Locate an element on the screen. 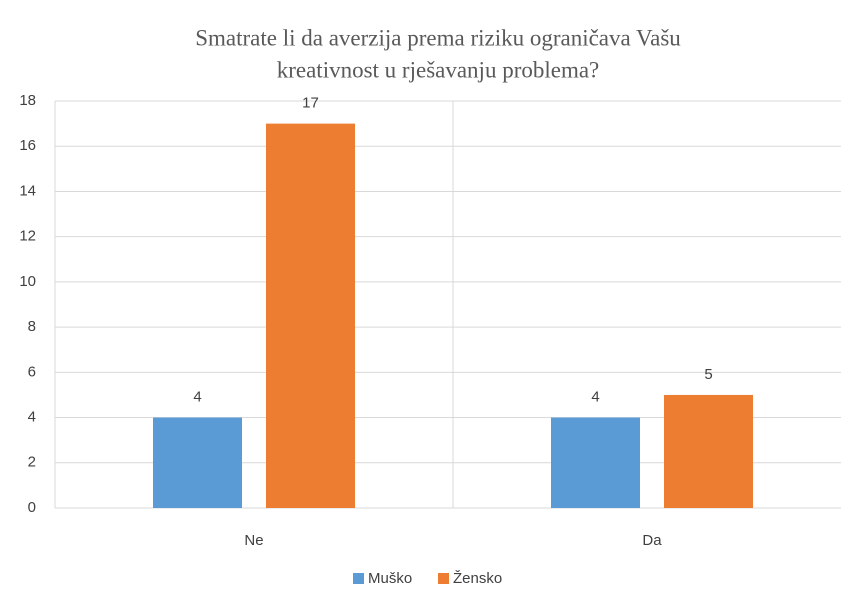 Image resolution: width=841 pixels, height=590 pixels. y-tick-label: 12 is located at coordinates (27, 236).